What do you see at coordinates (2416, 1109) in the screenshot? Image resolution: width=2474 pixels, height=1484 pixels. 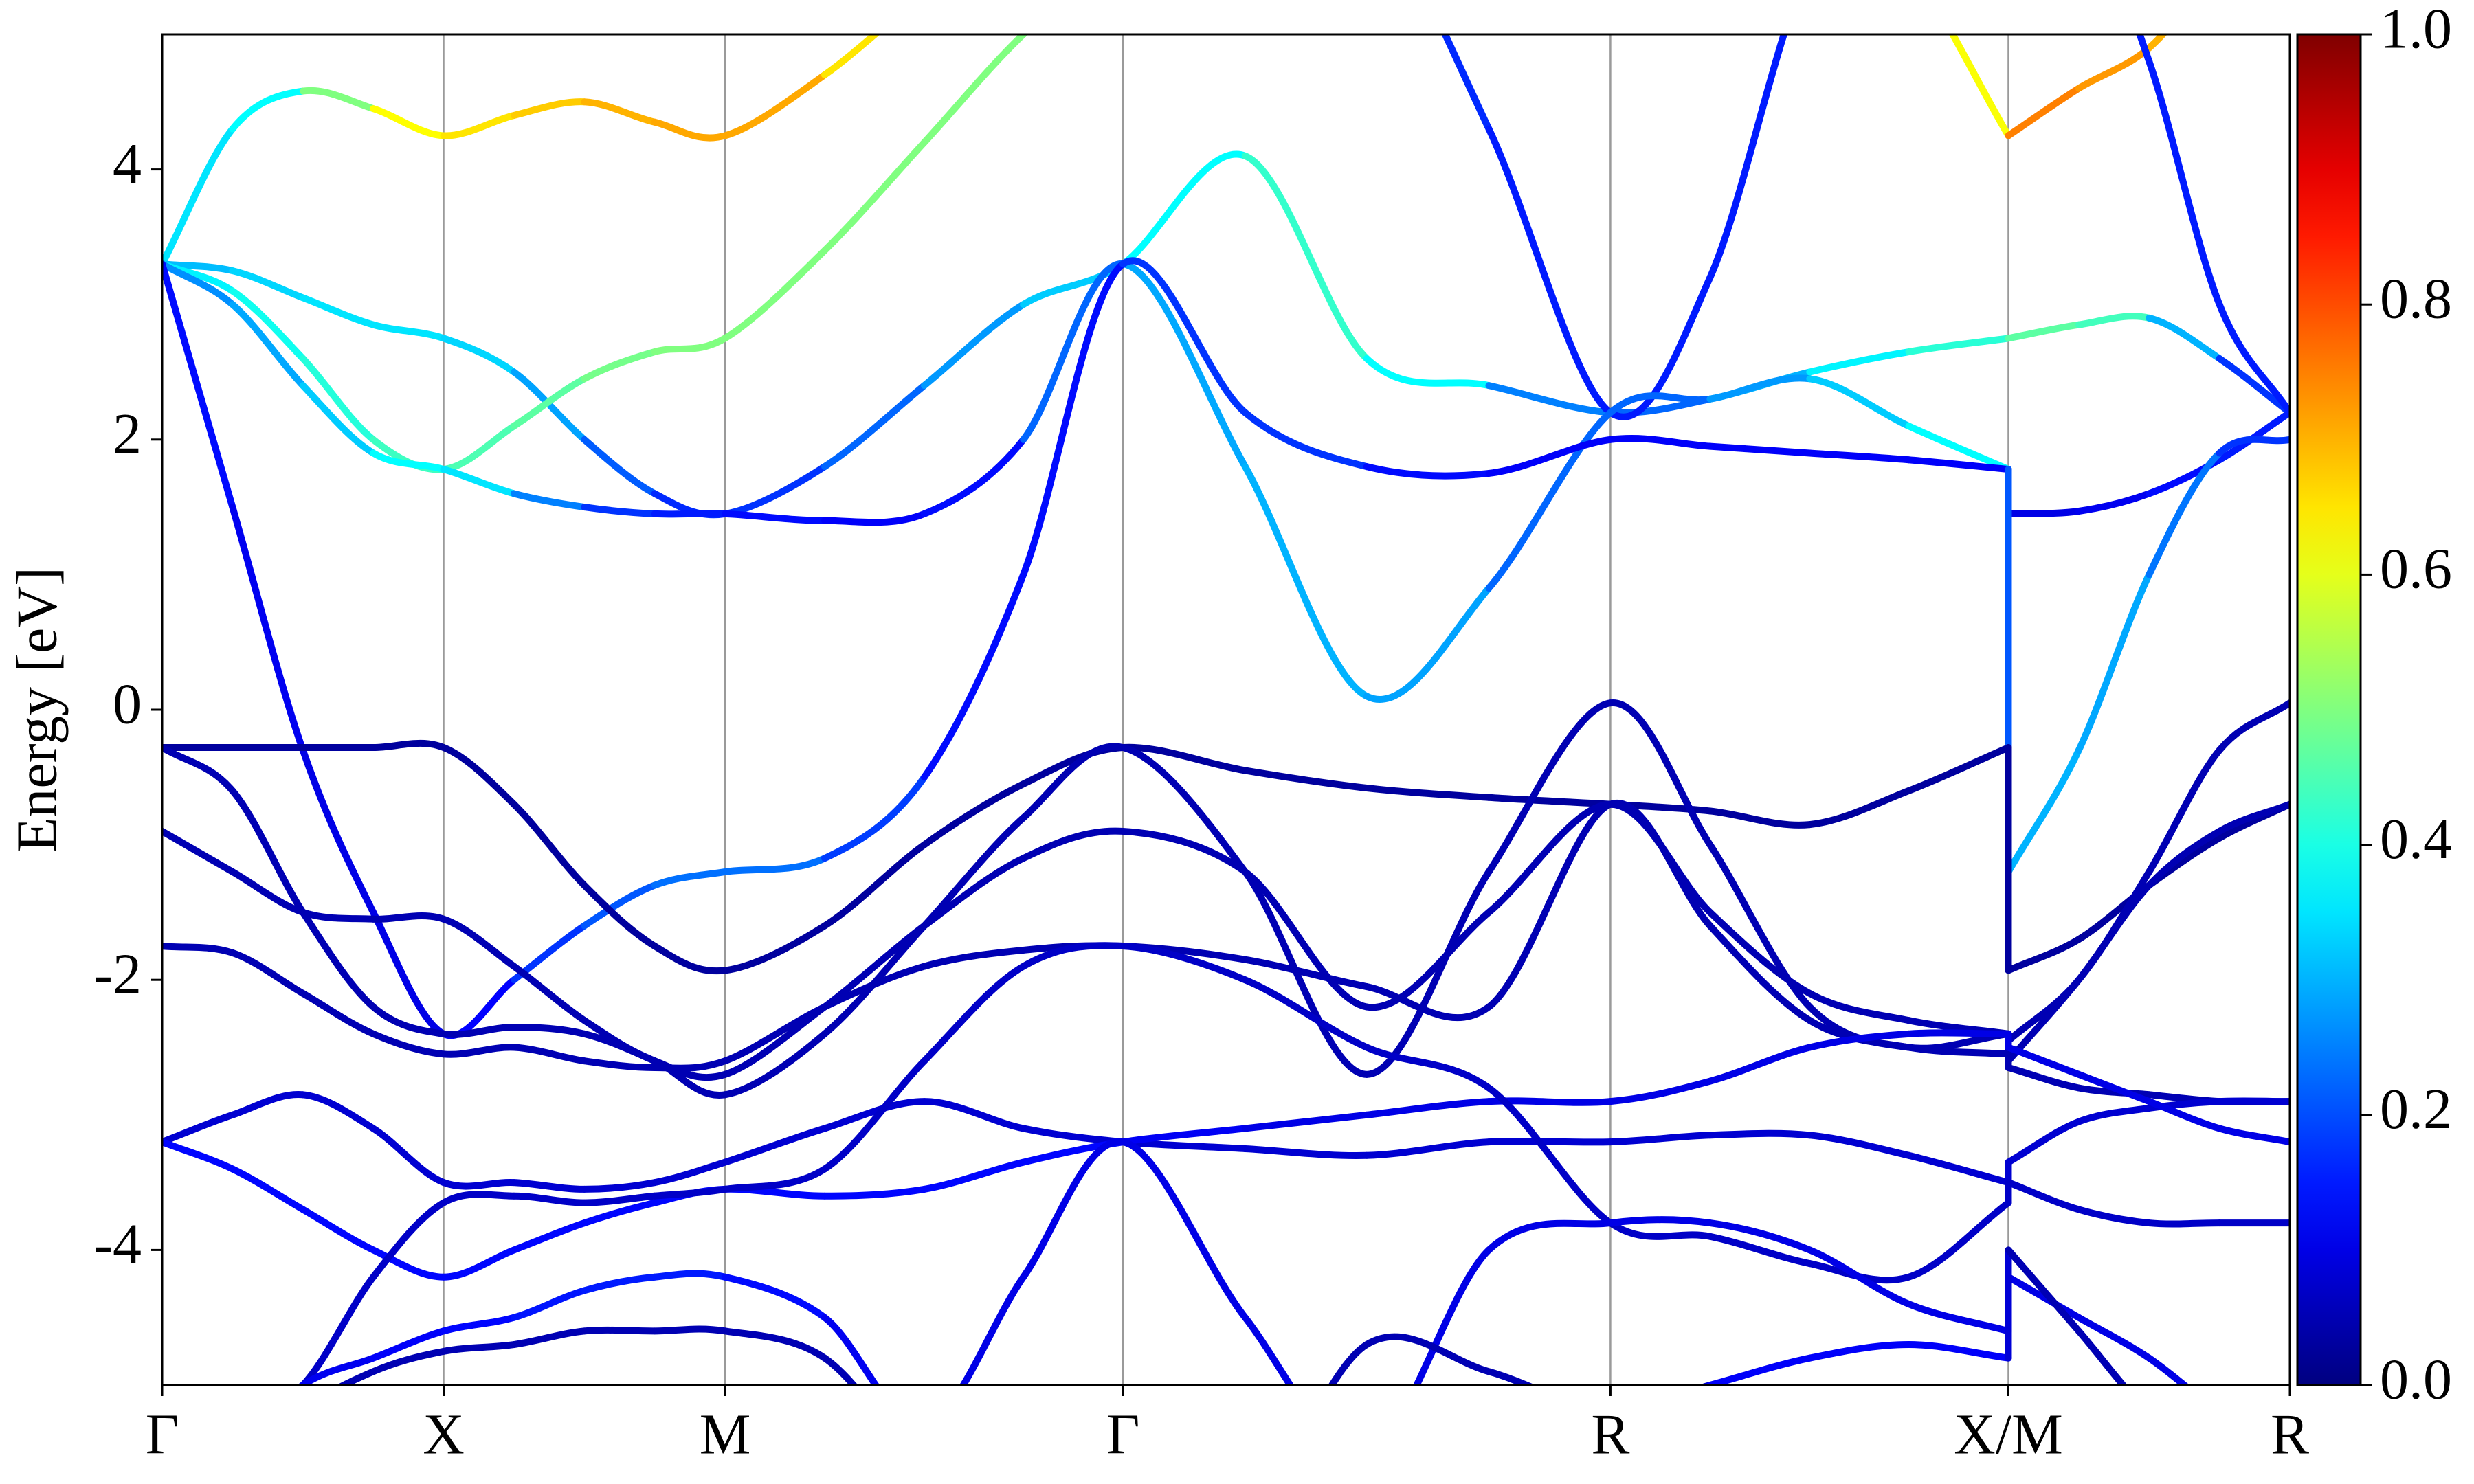 I see `colorbar-tick-label: 0.2` at bounding box center [2416, 1109].